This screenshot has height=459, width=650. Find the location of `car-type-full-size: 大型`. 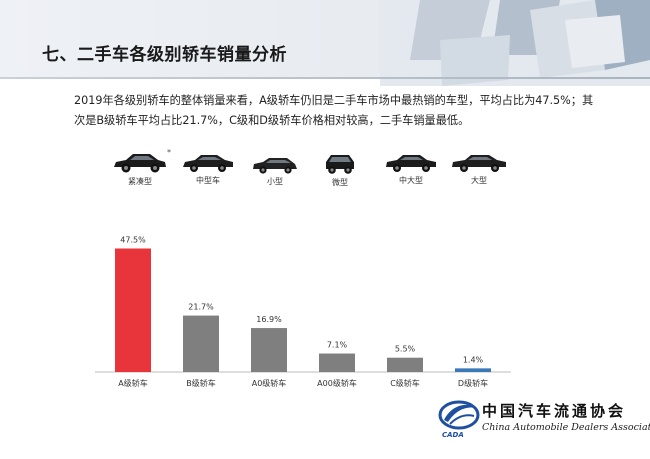

car-type-full-size: 大型 is located at coordinates (479, 169).